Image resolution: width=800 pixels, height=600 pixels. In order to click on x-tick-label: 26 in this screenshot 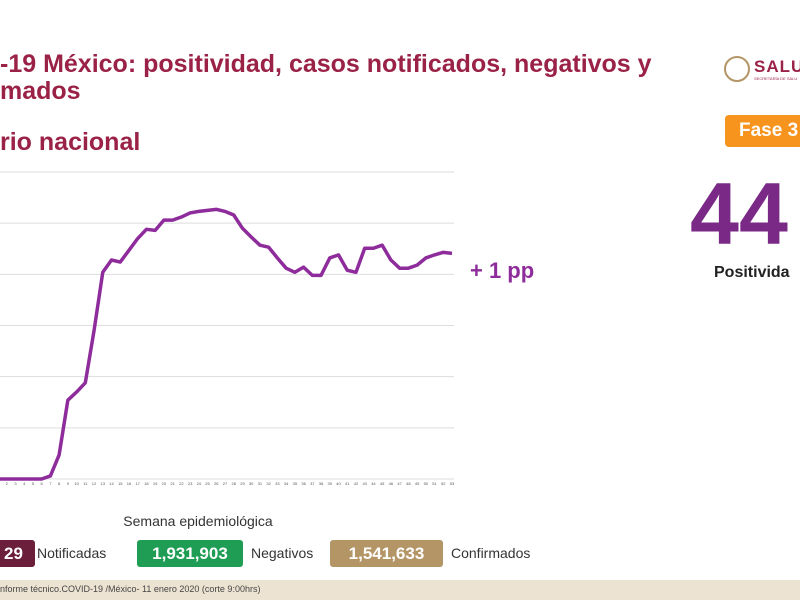, I will do `click(216, 483)`.